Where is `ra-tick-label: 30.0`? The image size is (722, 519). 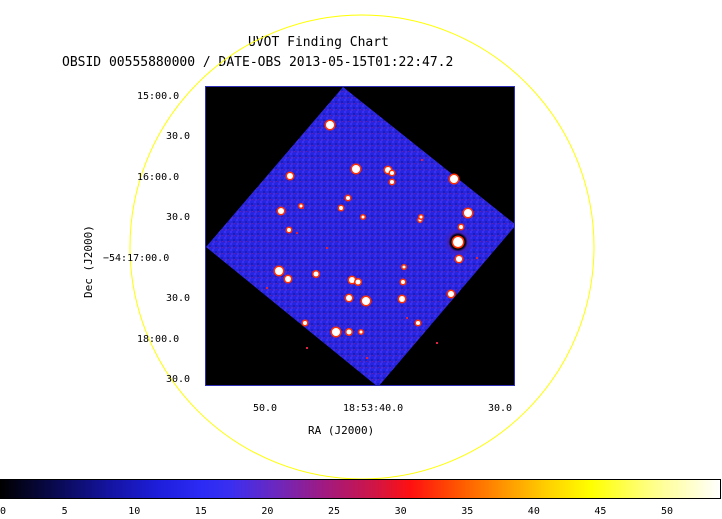 ra-tick-label: 30.0 is located at coordinates (500, 408).